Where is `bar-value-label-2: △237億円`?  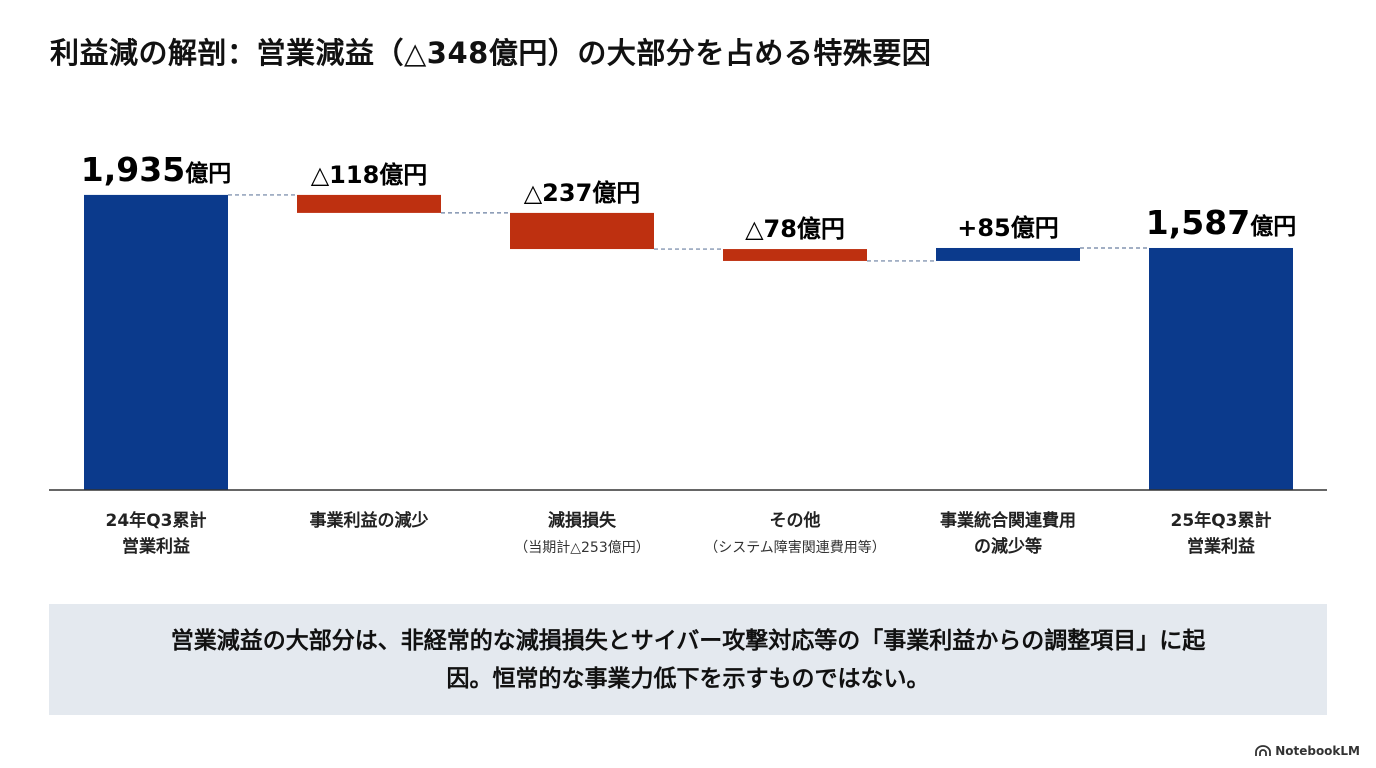 bar-value-label-2: △237億円 is located at coordinates (582, 193).